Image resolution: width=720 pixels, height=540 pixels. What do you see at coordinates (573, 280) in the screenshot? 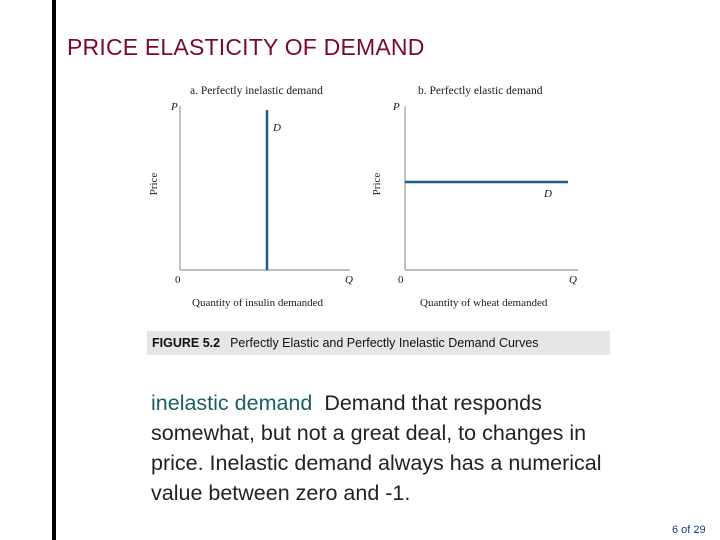
I see `panel-b-x-symbol: Q` at bounding box center [573, 280].